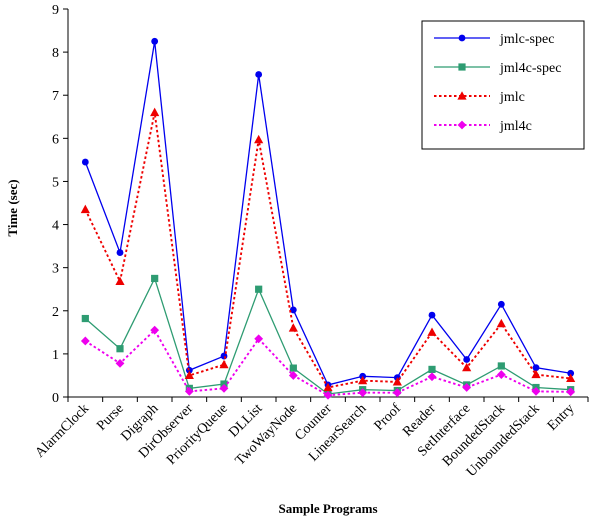 The width and height of the screenshot is (602, 523). What do you see at coordinates (328, 362) in the screenshot?
I see `series-jml4c` at bounding box center [328, 362].